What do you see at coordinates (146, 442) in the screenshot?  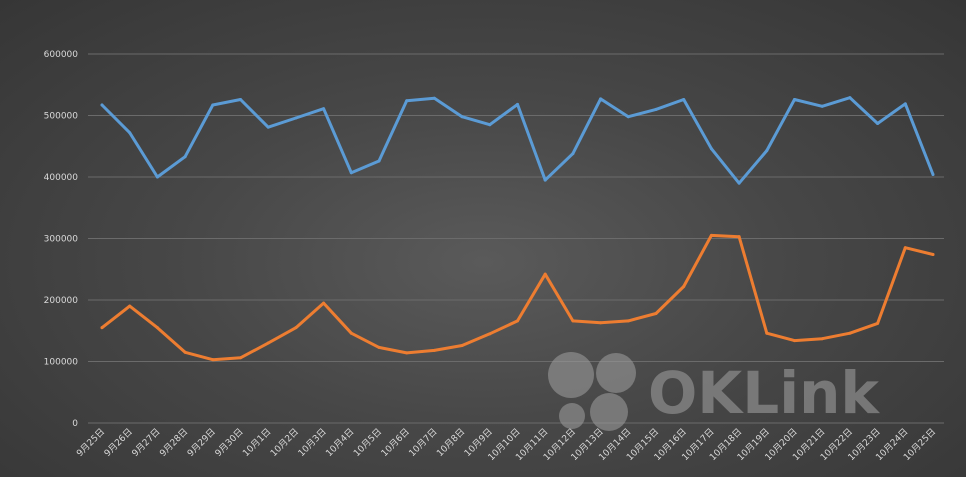 I see `x-tick-label: 9月27日` at bounding box center [146, 442].